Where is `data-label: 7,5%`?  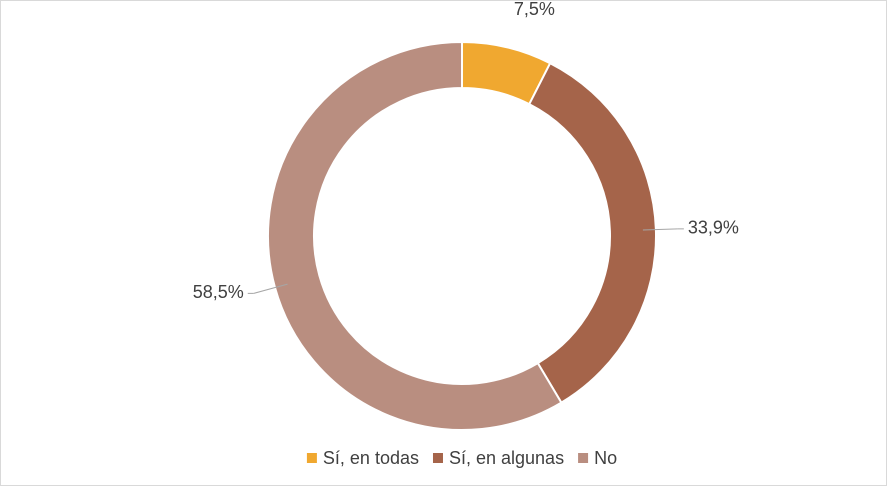
data-label: 7,5% is located at coordinates (534, 9).